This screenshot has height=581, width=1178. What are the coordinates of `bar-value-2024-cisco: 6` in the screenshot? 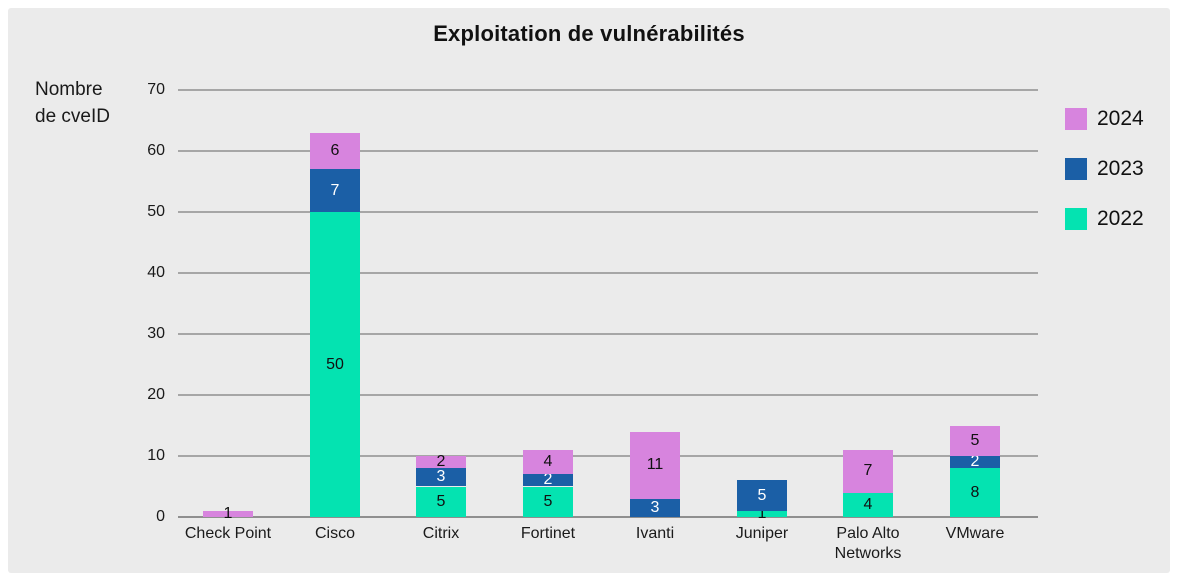 It's located at (335, 150).